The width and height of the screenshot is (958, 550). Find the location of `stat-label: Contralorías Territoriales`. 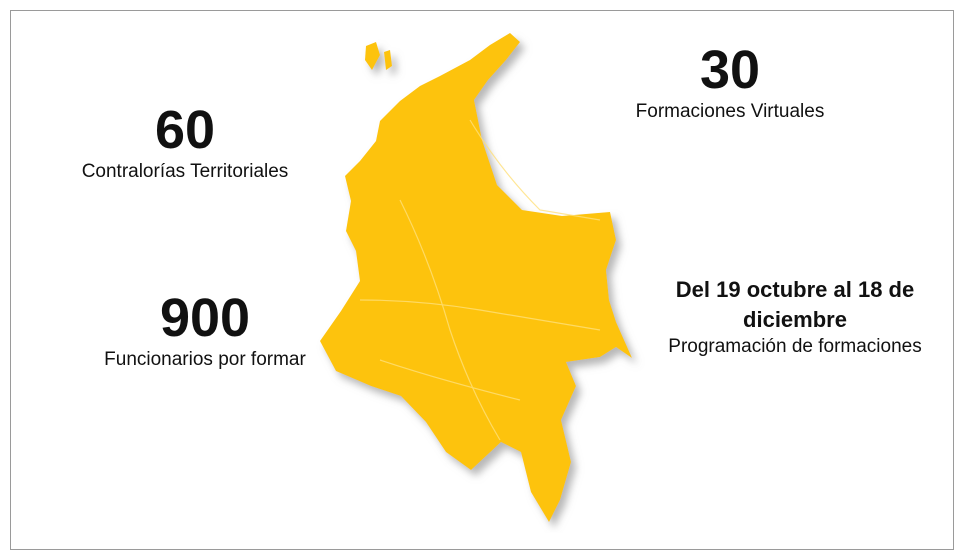

stat-label: Contralorías Territoriales is located at coordinates (185, 171).